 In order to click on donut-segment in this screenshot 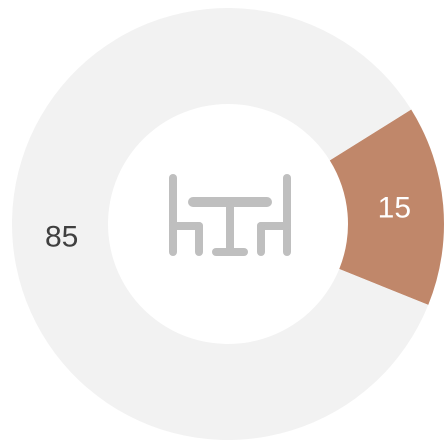, I will do `click(386, 207)`.